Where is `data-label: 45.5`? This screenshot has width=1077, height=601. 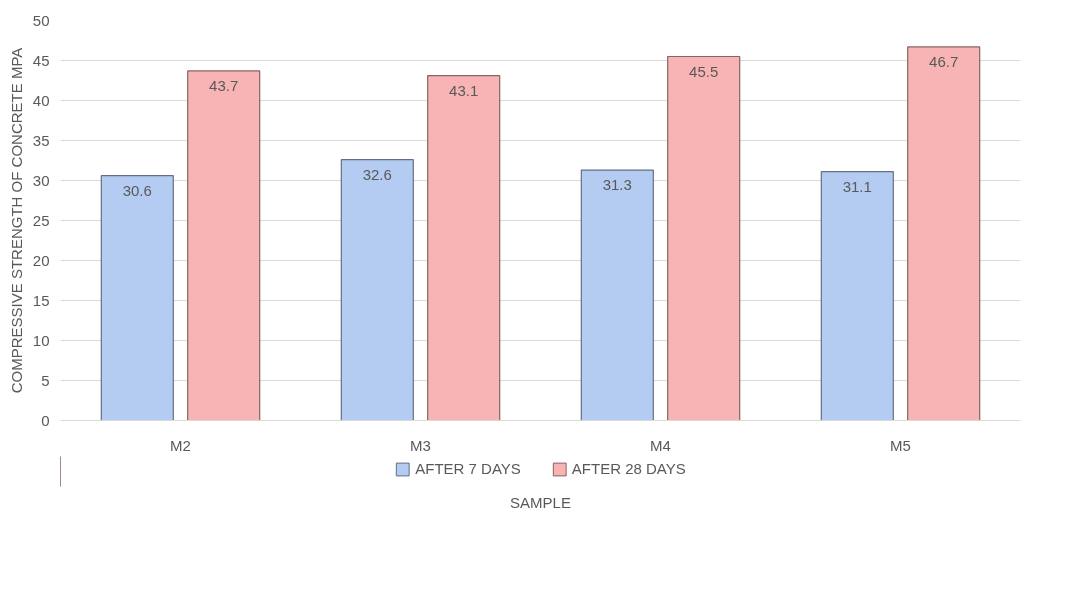
data-label: 45.5 is located at coordinates (704, 71).